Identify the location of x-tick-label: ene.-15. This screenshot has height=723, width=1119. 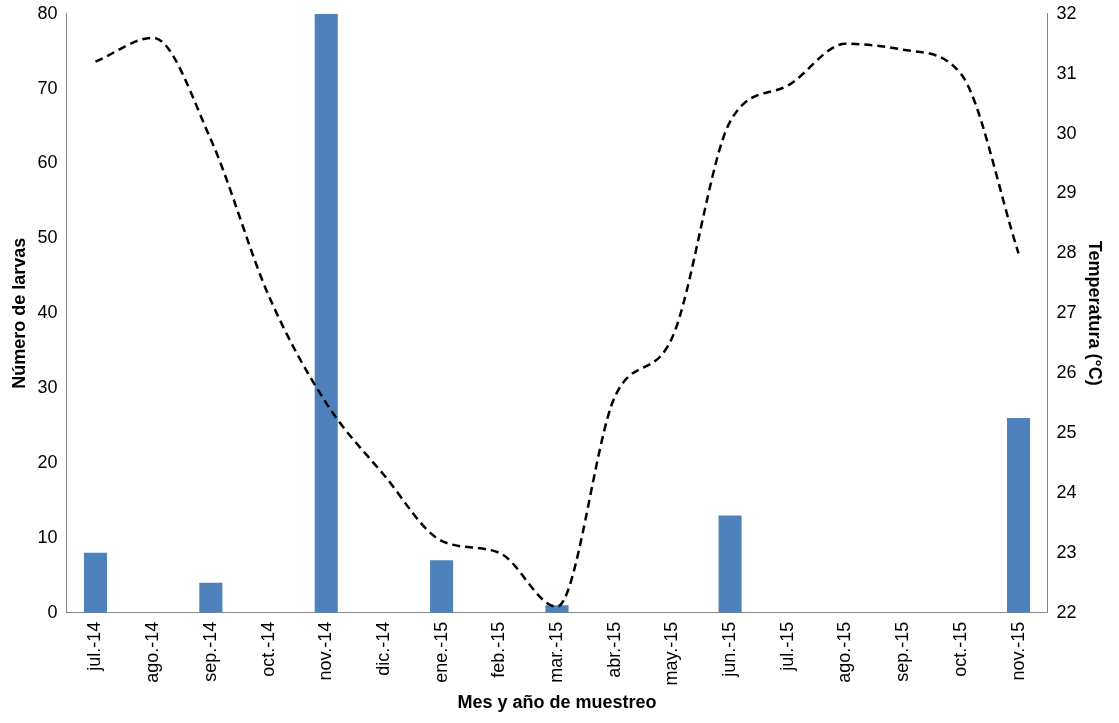
(440, 652).